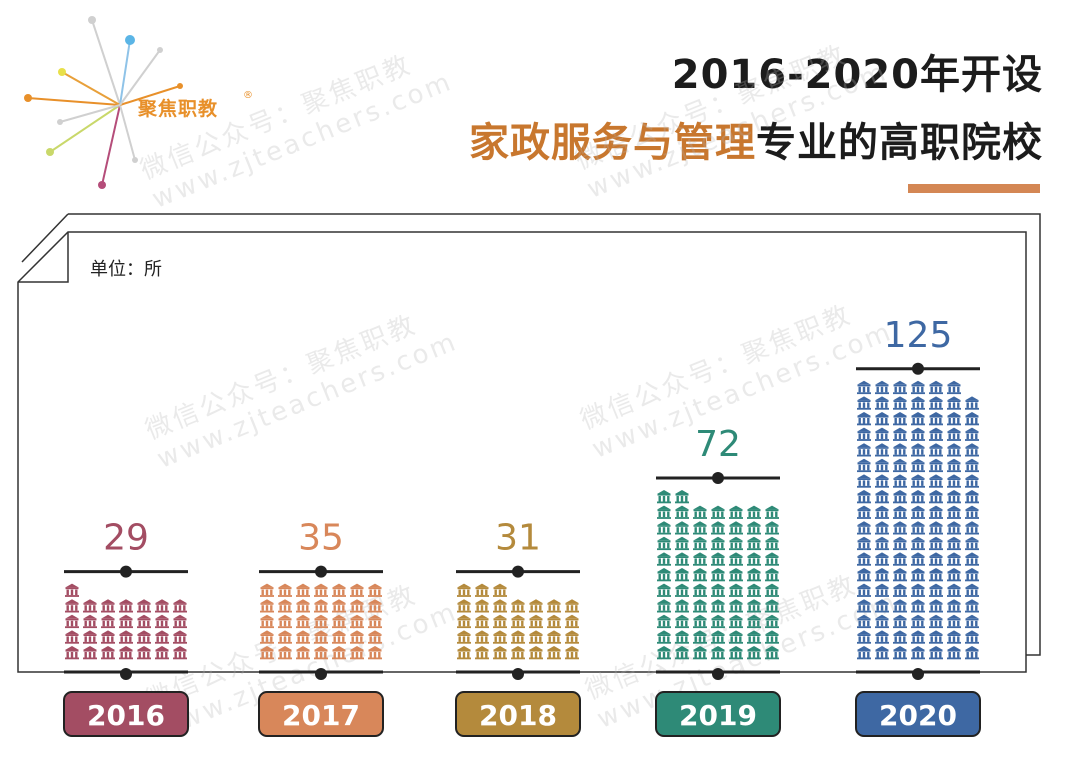 The height and width of the screenshot is (766, 1065). I want to click on title-rest: 专业的高职院校, so click(899, 143).